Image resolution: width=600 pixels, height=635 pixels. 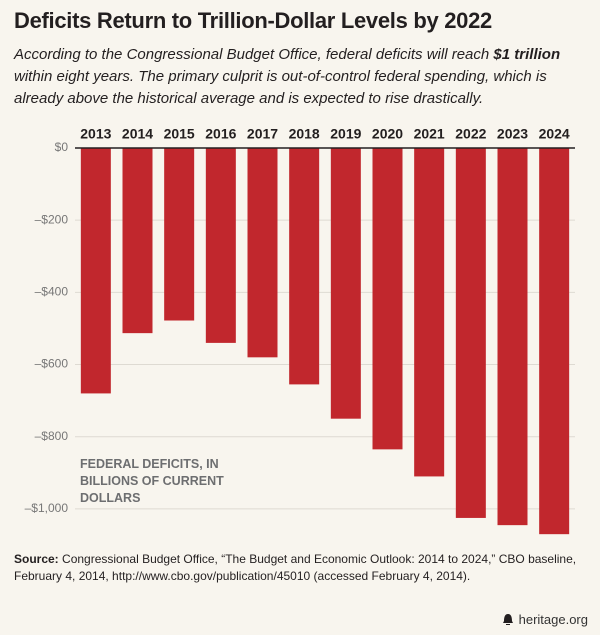 I want to click on y-tick-label: –$200, so click(x=52, y=219).